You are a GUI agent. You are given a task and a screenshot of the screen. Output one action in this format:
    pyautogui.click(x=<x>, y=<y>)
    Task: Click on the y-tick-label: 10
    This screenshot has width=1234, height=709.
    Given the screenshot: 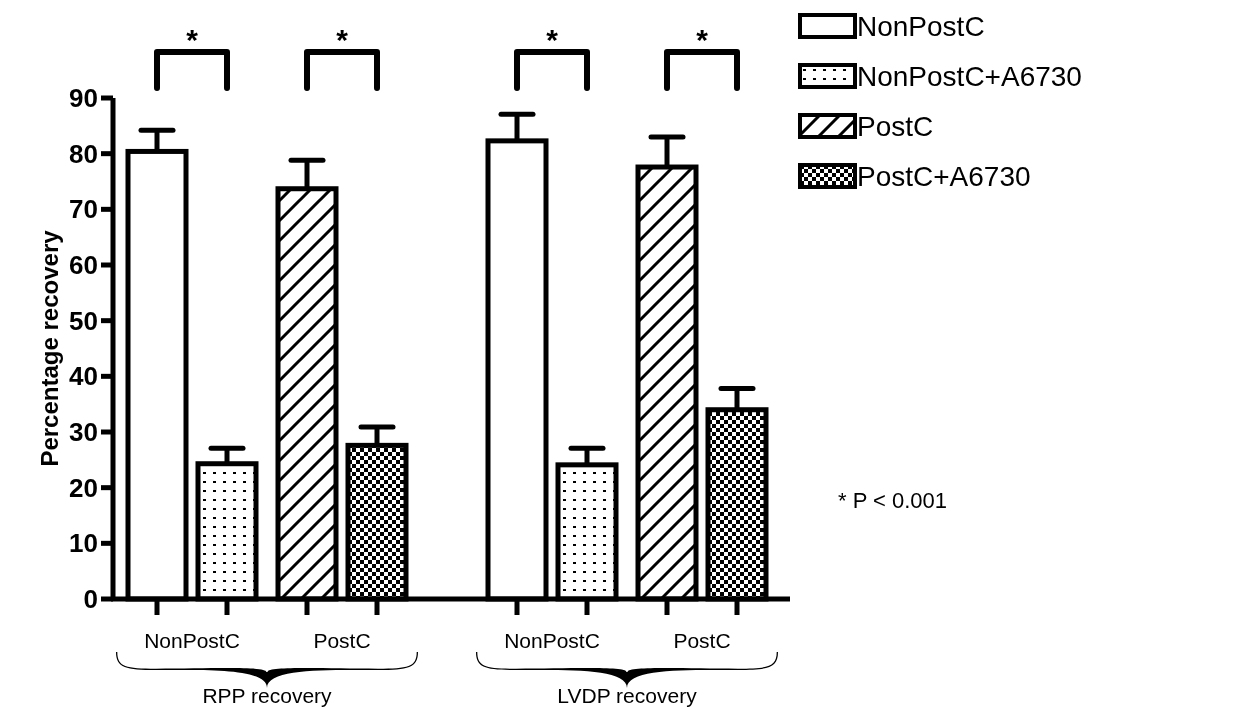 What is the action you would take?
    pyautogui.click(x=83, y=543)
    